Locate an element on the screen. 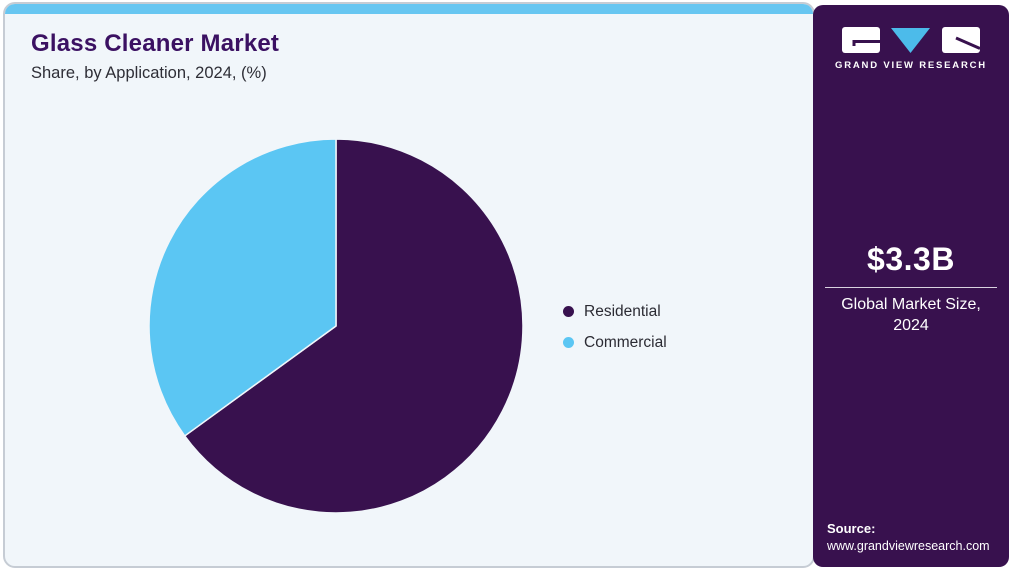  logo-v-triangle is located at coordinates (910, 40).